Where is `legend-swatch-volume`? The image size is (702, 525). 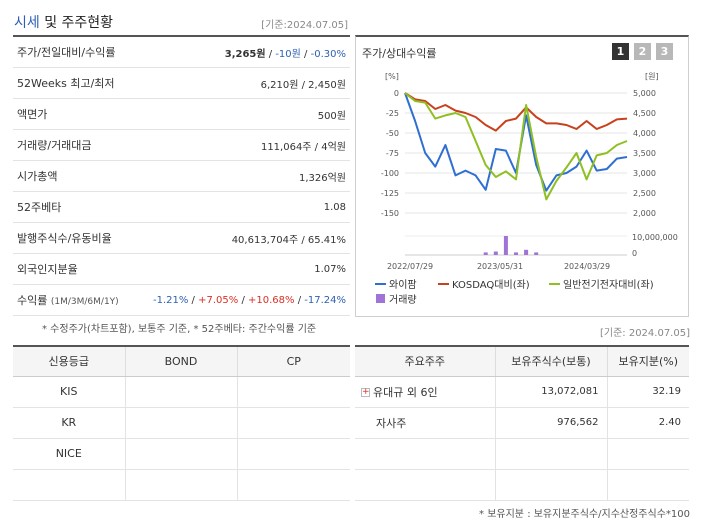
legend-swatch-volume is located at coordinates (380, 298).